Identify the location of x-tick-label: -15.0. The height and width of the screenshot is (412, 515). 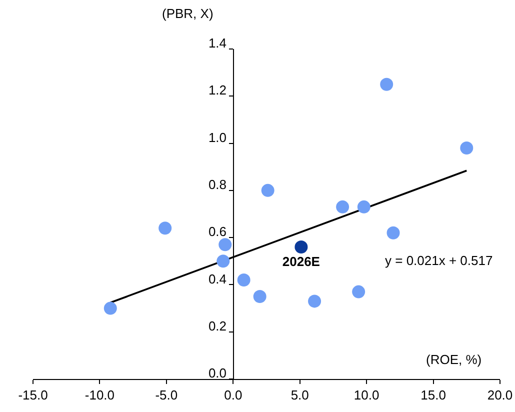
(33, 395).